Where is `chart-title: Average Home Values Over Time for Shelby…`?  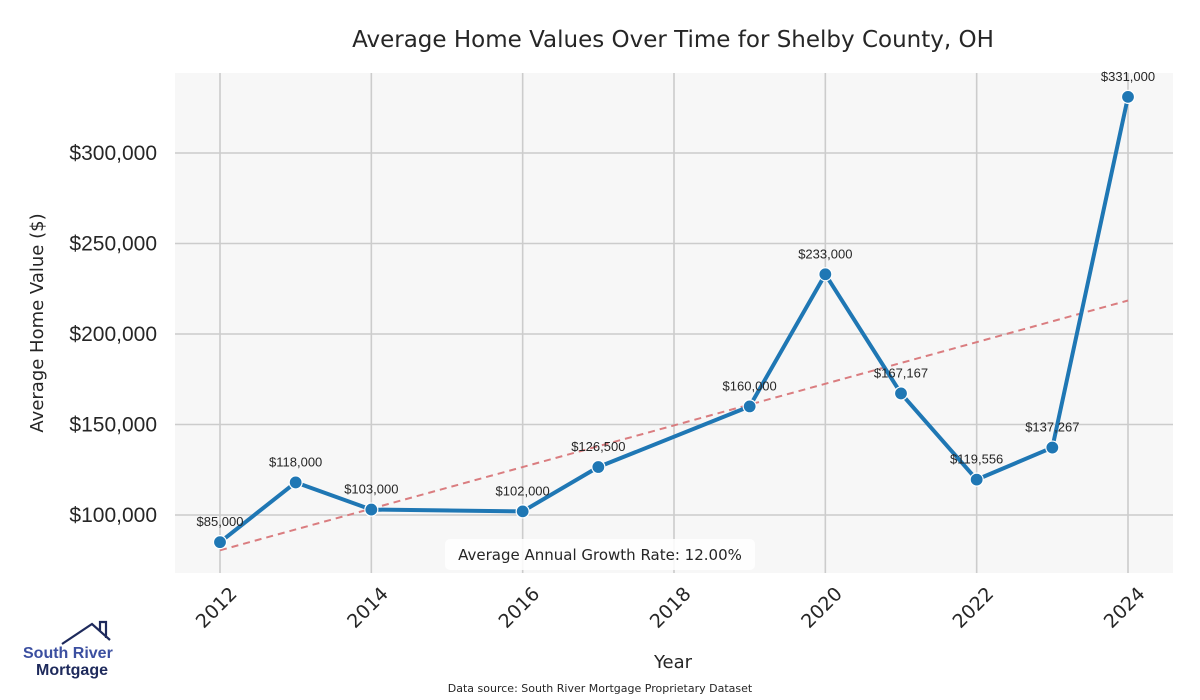 chart-title: Average Home Values Over Time for Shelby… is located at coordinates (673, 40).